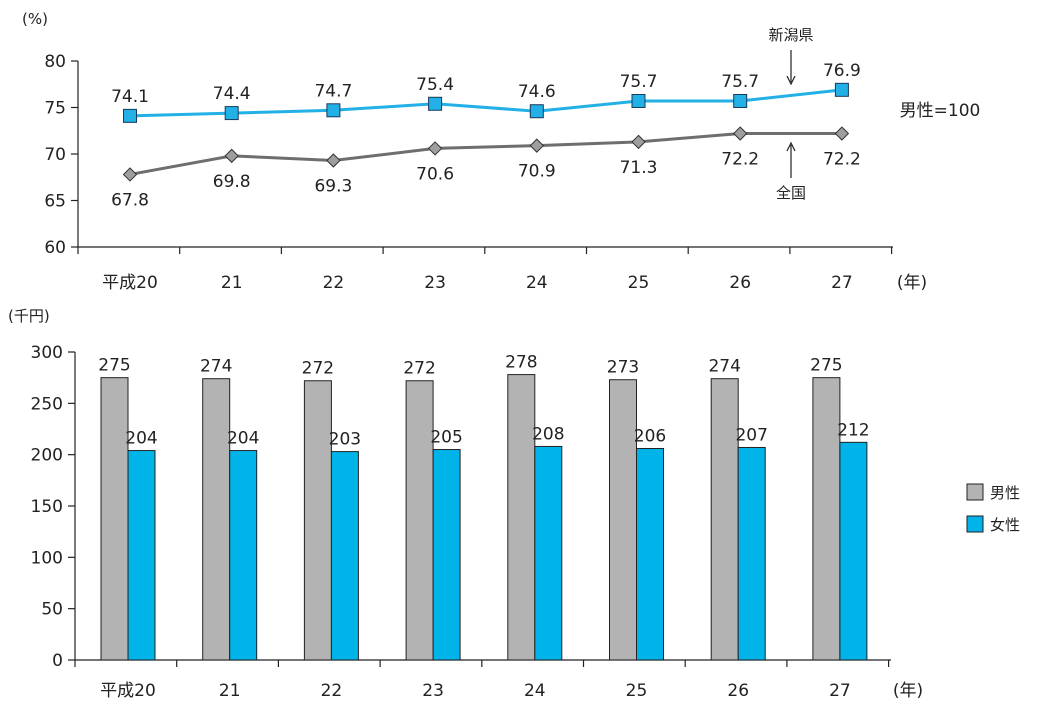 The height and width of the screenshot is (706, 1038). Describe the element at coordinates (47, 558) in the screenshot. I see `bar-chart-y-tick-label: 100` at that location.